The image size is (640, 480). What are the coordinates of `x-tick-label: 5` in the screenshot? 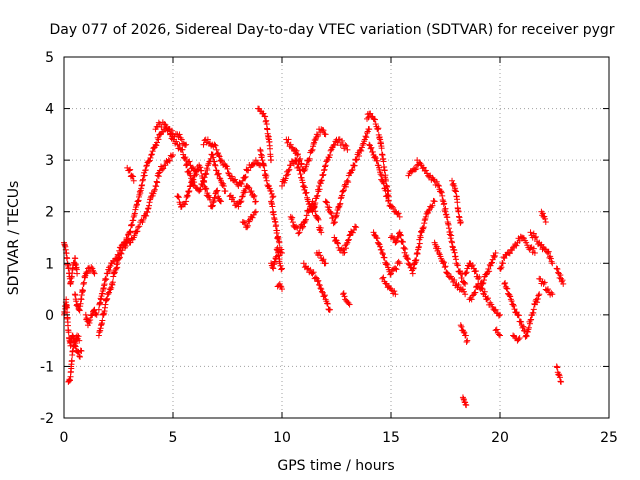 It's located at (173, 438).